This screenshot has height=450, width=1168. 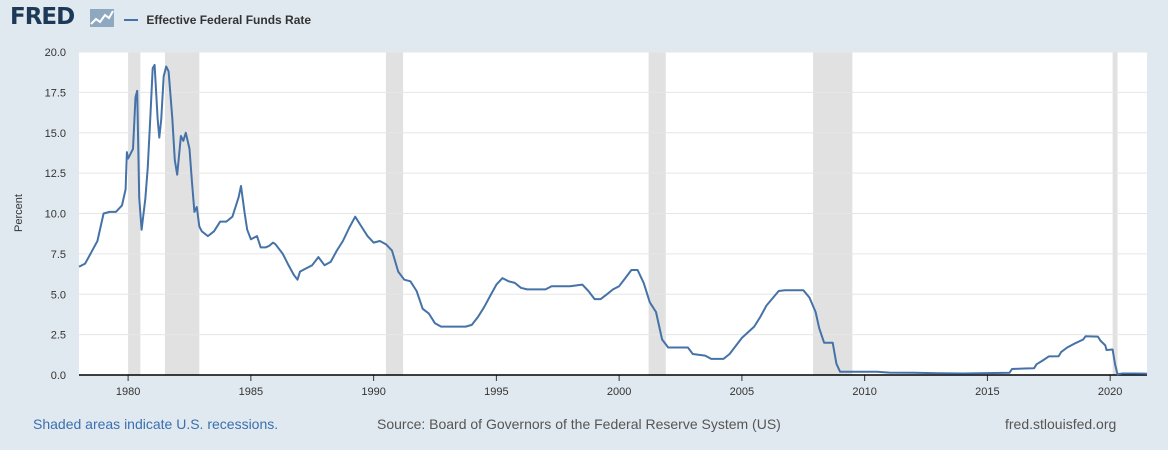 I want to click on x-tick-label: 1985, so click(x=251, y=392).